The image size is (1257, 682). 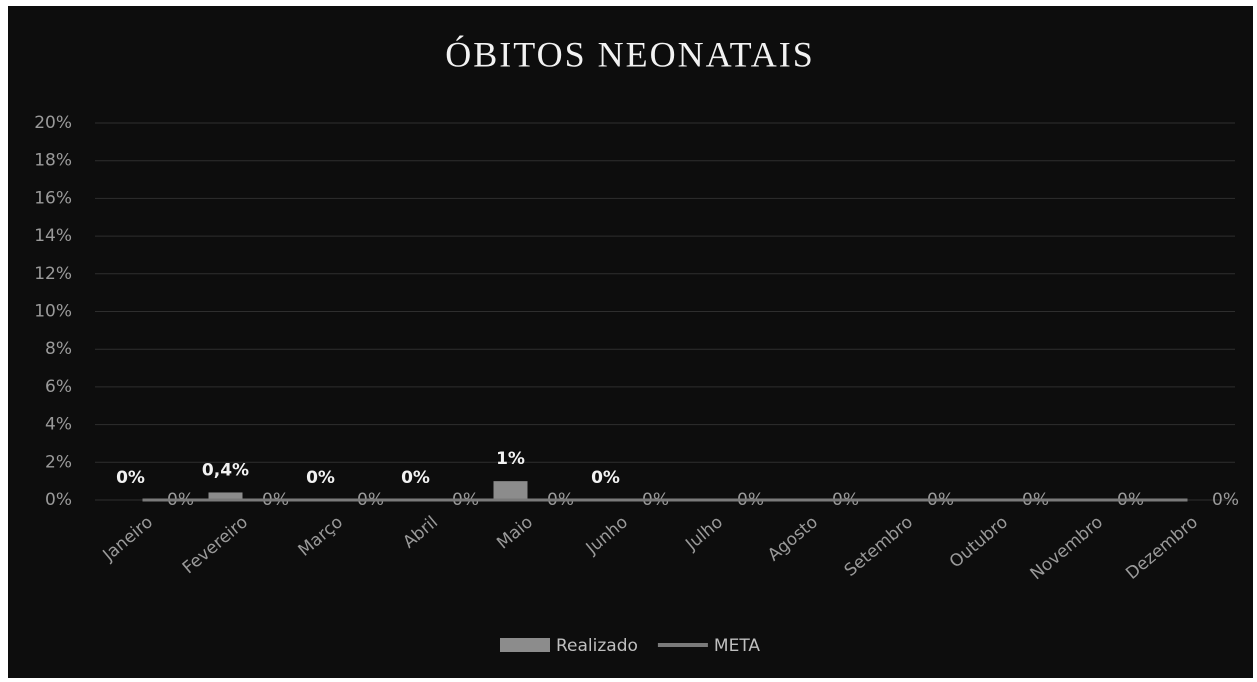 I want to click on legend-label: Realizado, so click(x=597, y=646).